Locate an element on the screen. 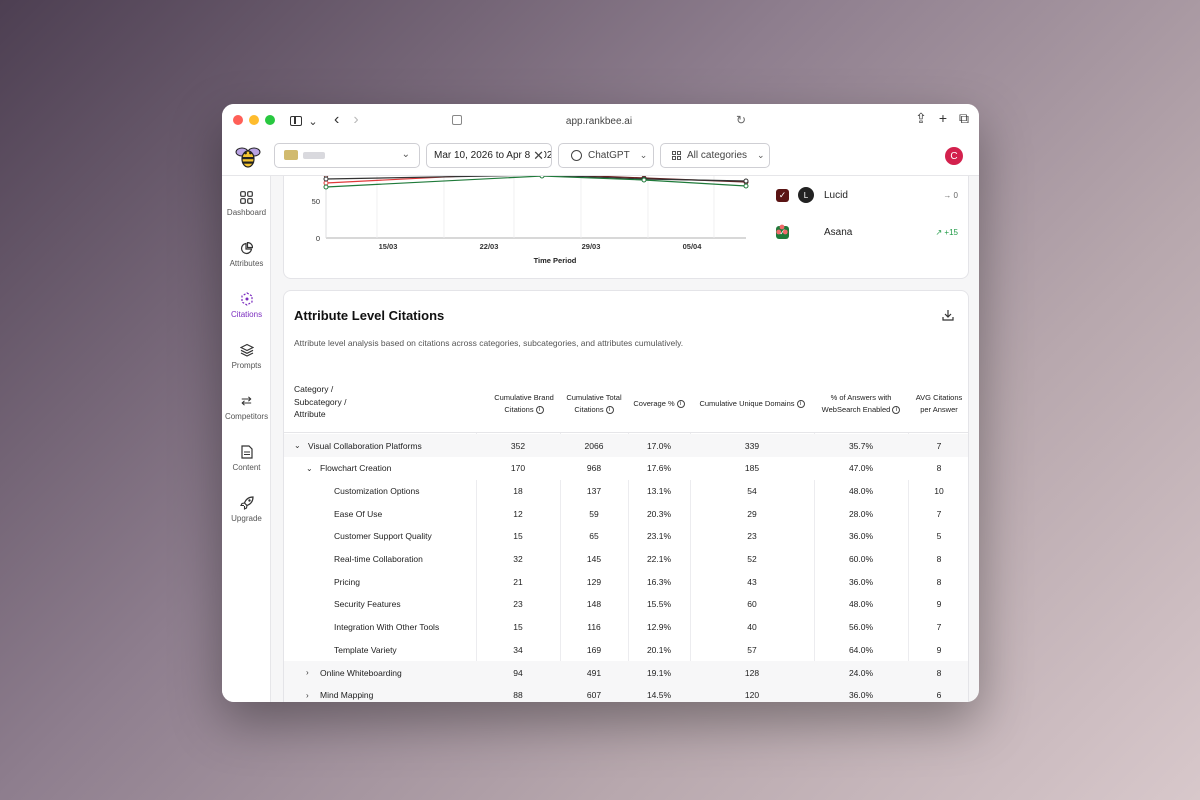  new-tab-icon: + is located at coordinates (942, 118).